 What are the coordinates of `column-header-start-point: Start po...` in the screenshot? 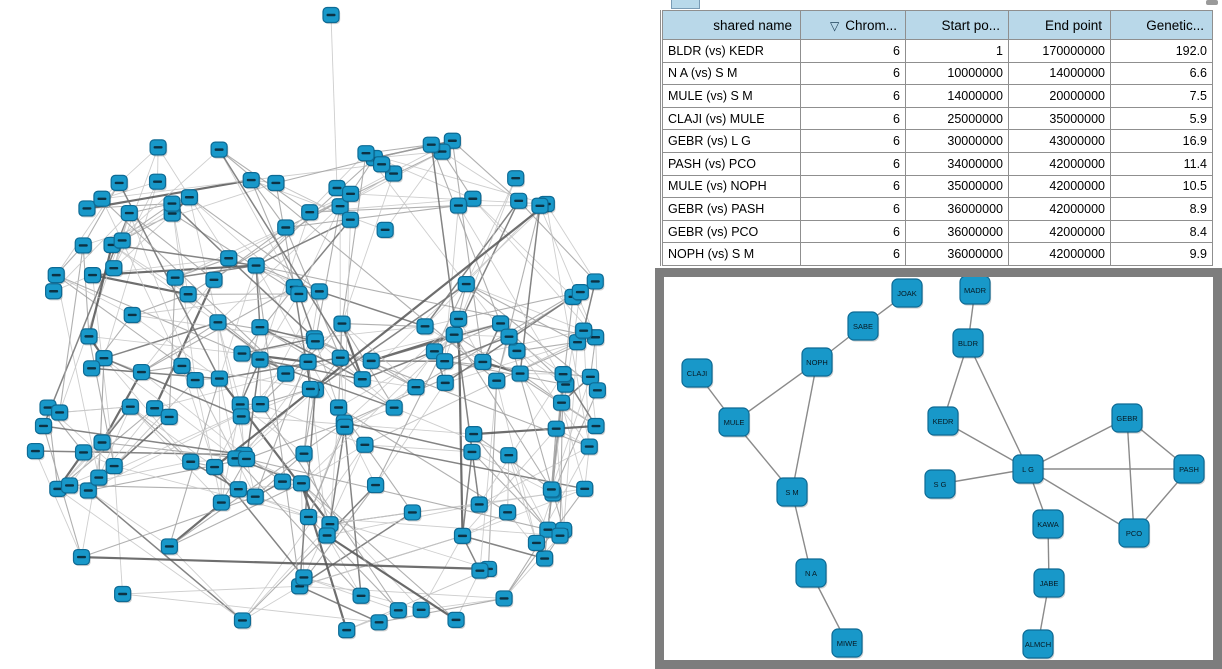 It's located at (957, 25).